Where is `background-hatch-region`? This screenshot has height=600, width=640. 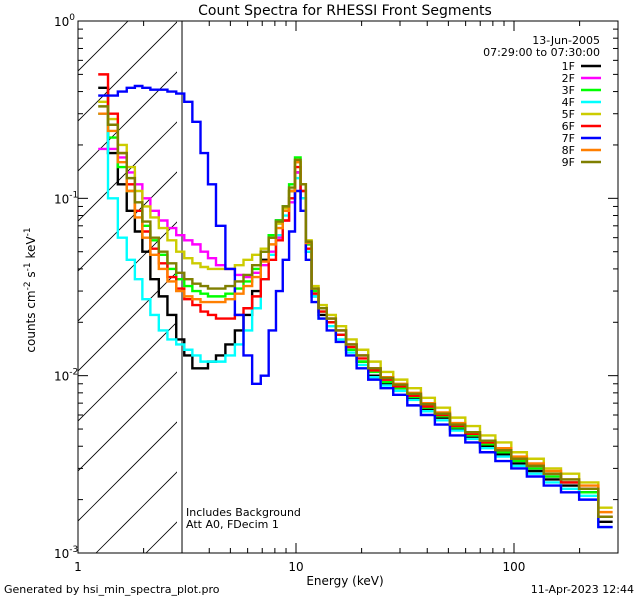
background-hatch-region is located at coordinates (127, 287).